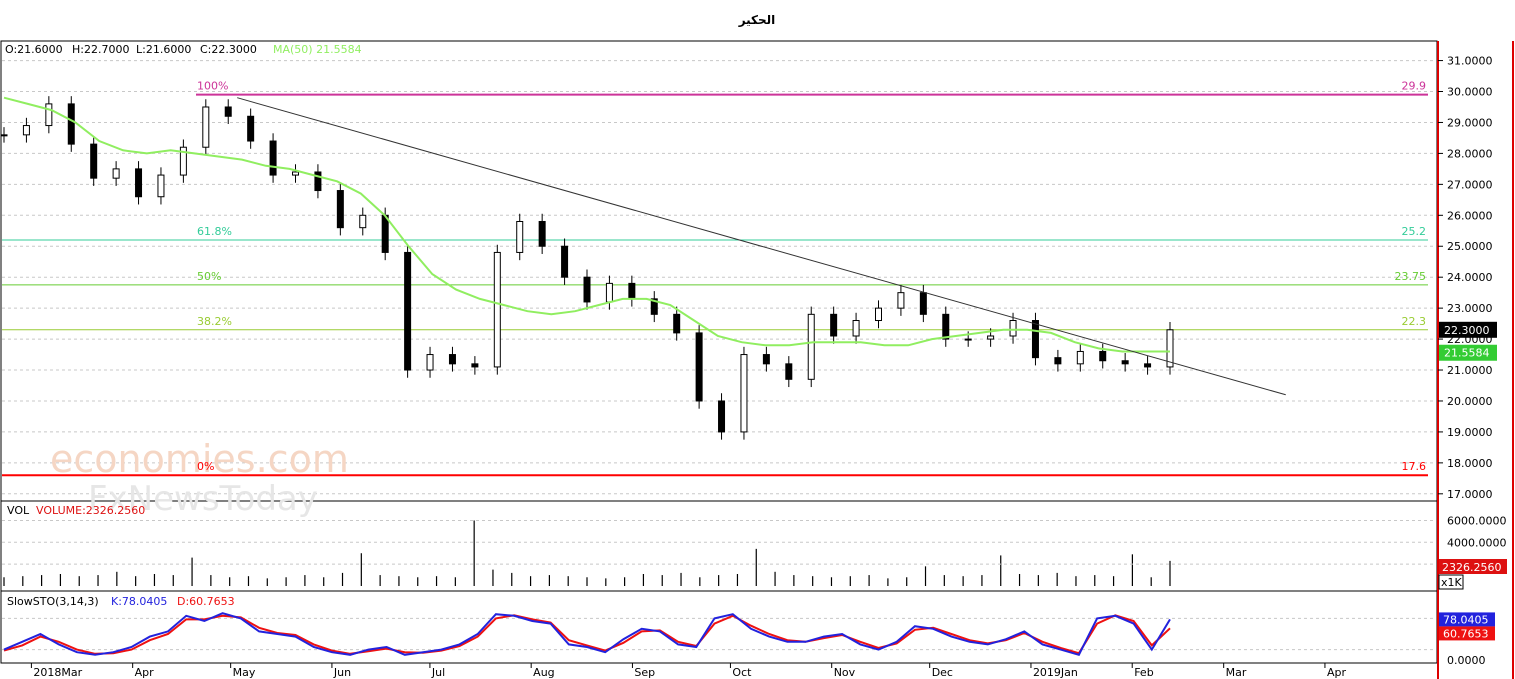 This screenshot has width=1515, height=679. Describe the element at coordinates (1470, 184) in the screenshot. I see `price-tick-label: 27.0000` at that location.